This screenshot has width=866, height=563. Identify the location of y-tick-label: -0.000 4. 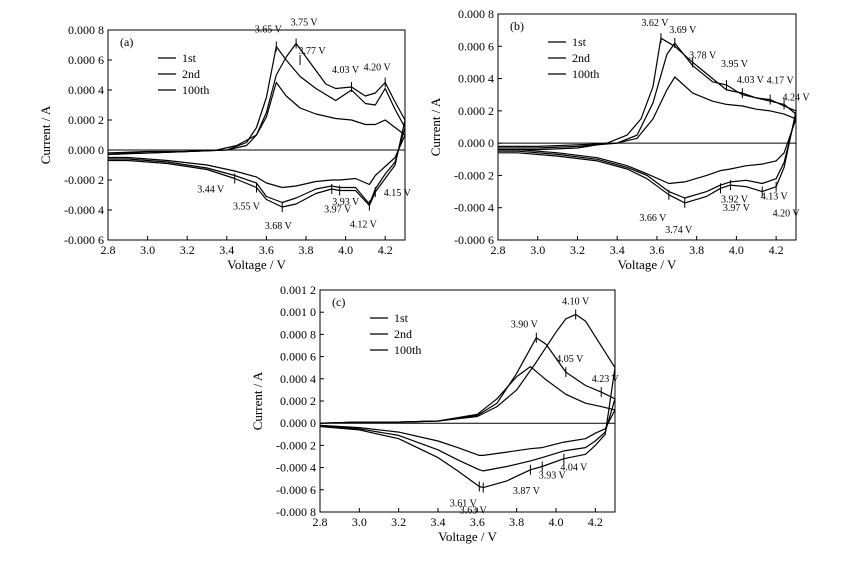
(474, 208).